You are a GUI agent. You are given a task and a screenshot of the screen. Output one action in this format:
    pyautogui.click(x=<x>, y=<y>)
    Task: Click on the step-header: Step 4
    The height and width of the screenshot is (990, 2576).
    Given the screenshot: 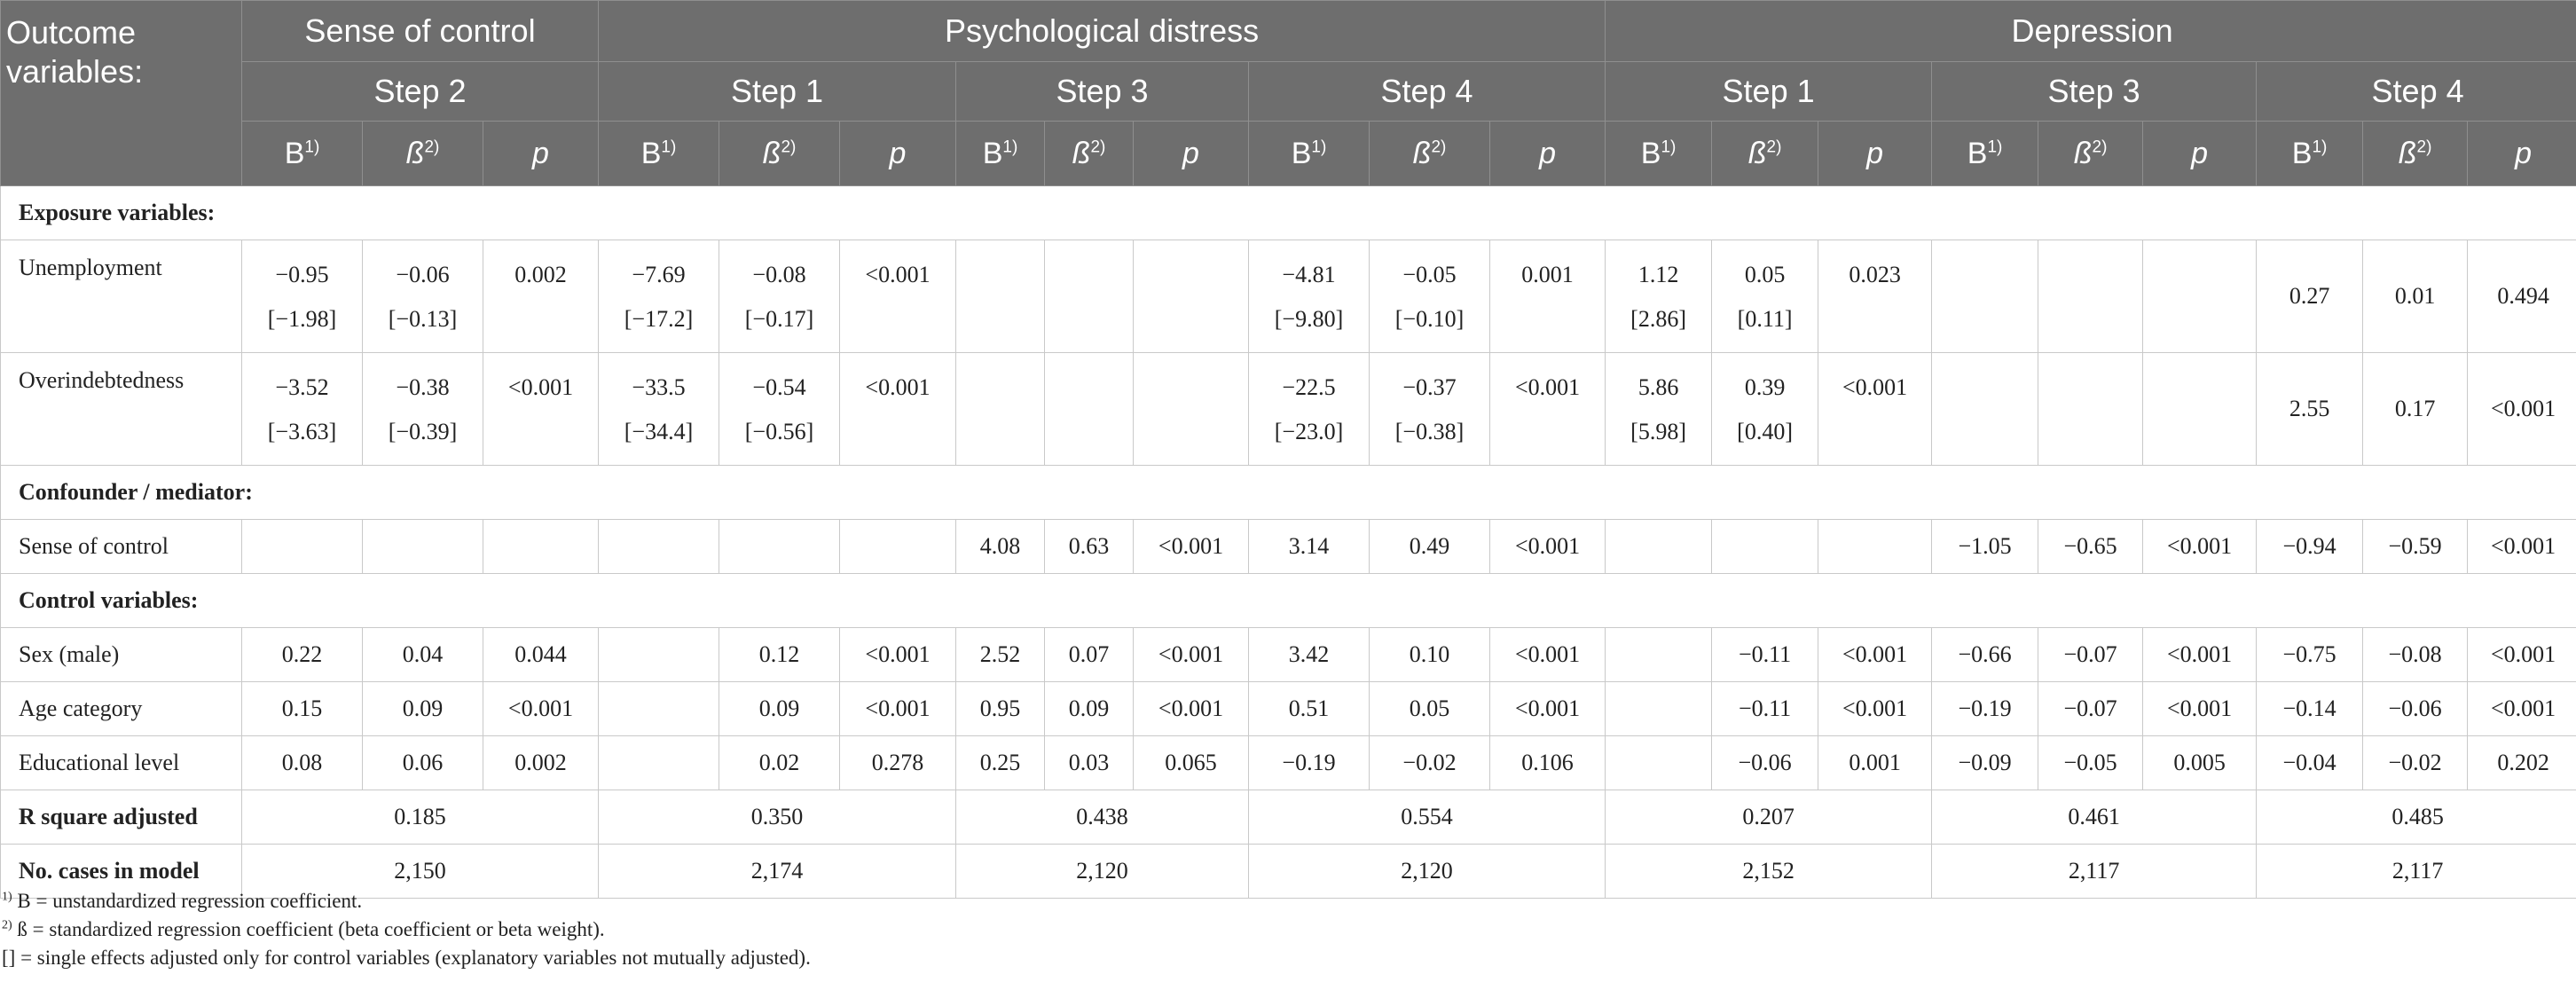 What is the action you would take?
    pyautogui.click(x=2416, y=91)
    